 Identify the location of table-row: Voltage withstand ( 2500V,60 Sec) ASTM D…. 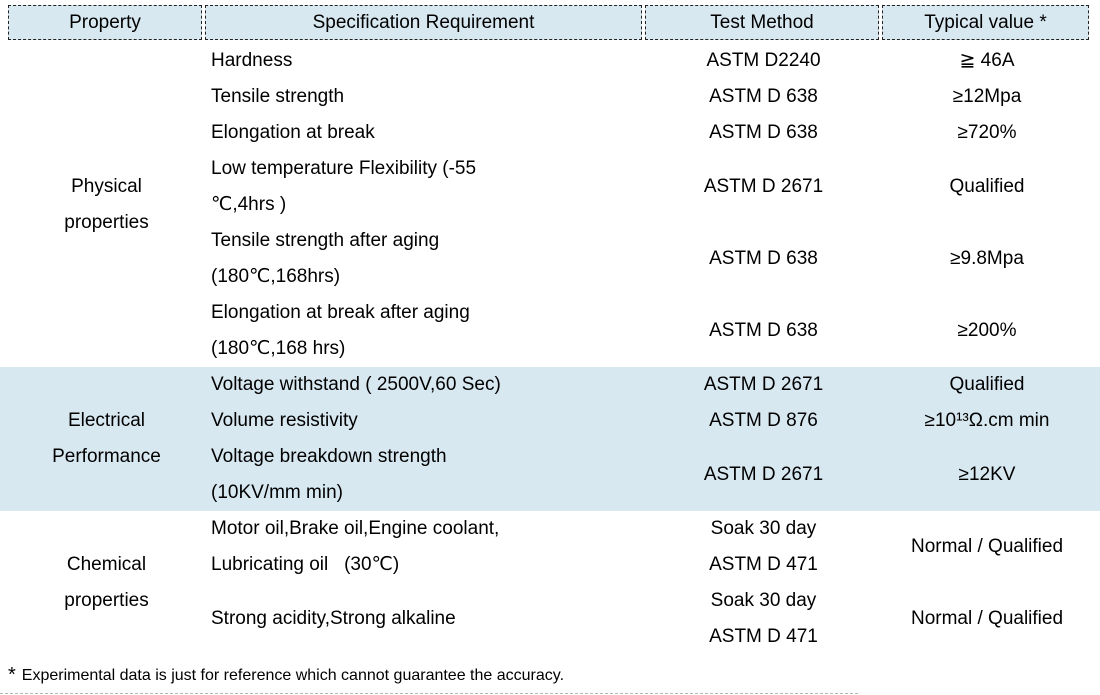
(652, 385).